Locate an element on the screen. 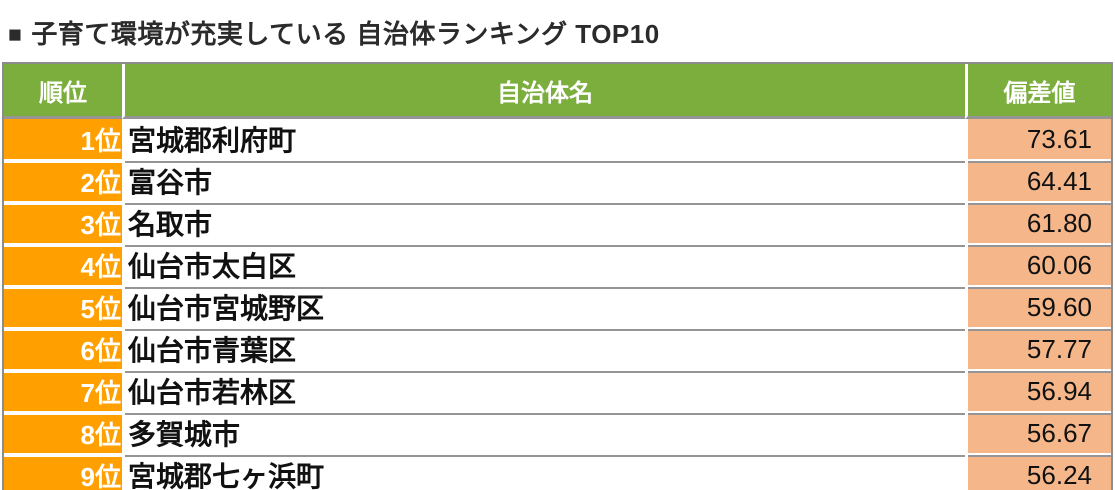 Image resolution: width=1115 pixels, height=490 pixels. table-row: 7位 仙台市若林区 56.94 is located at coordinates (557, 390).